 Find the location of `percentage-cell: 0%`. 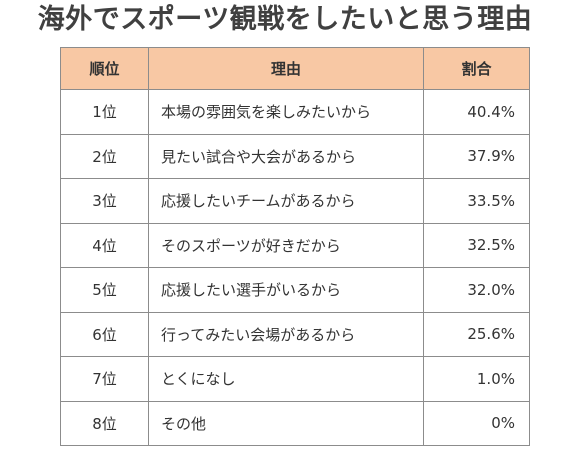

percentage-cell: 0% is located at coordinates (476, 423).